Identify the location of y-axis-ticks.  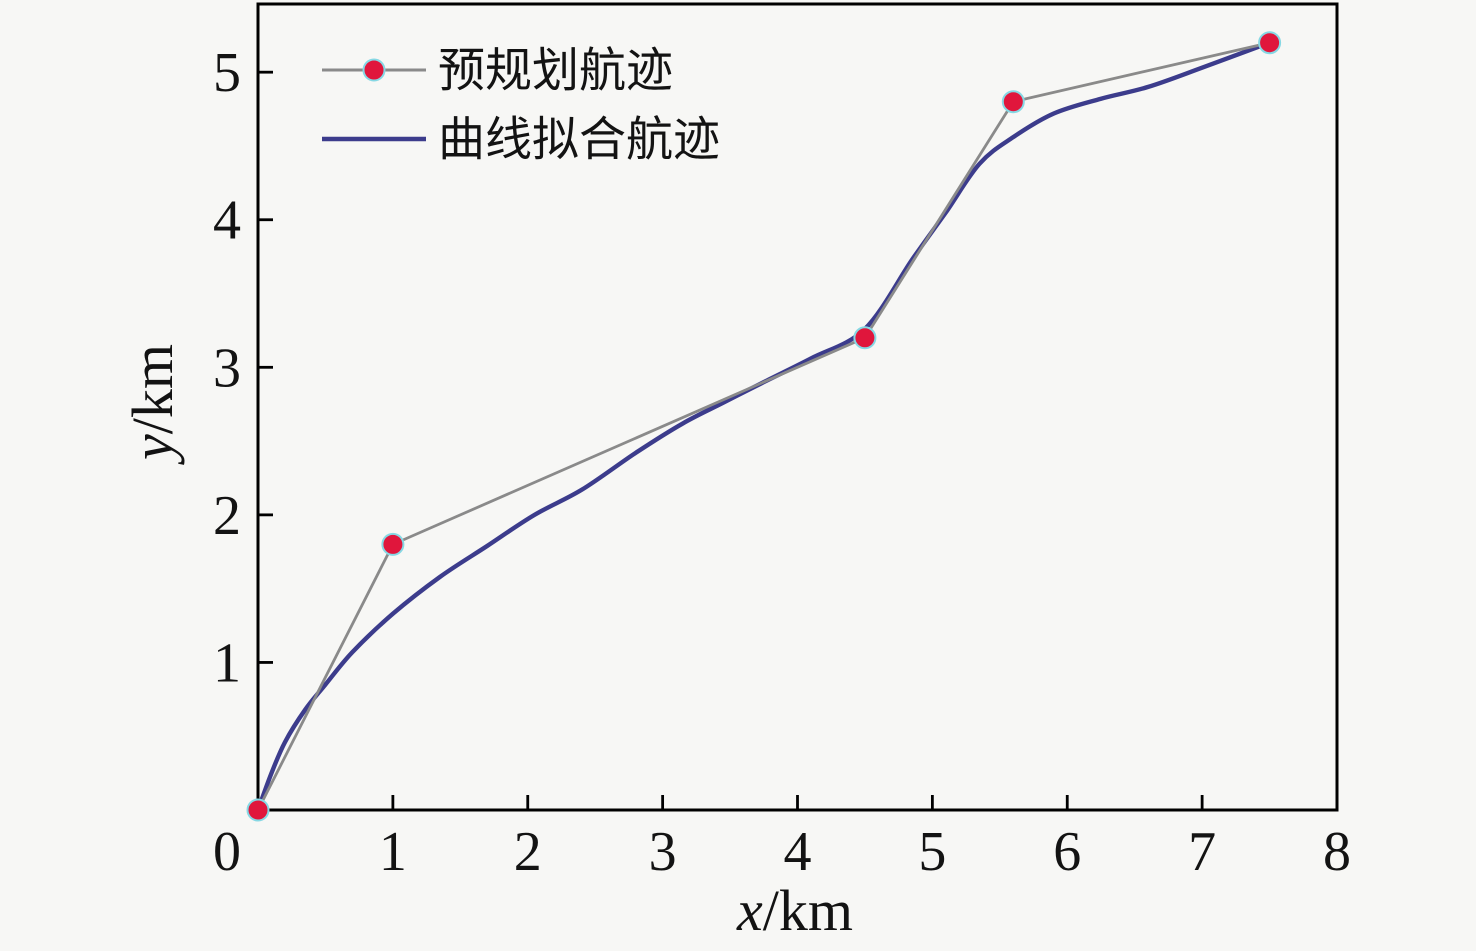
(265, 367).